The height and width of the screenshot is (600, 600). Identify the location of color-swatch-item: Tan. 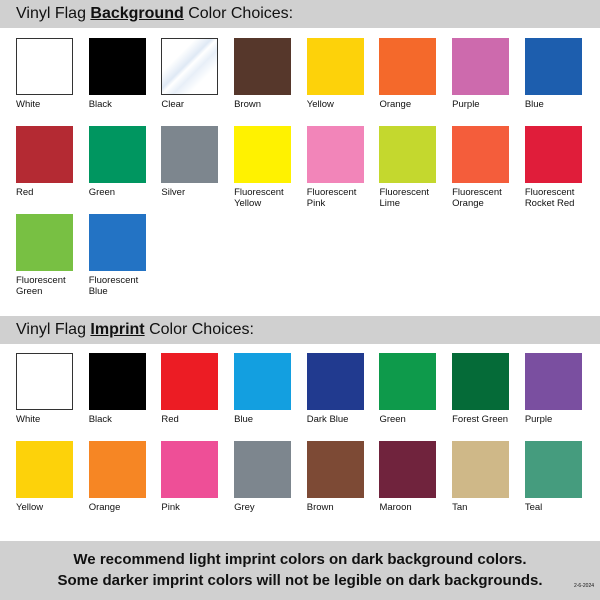
(488, 483).